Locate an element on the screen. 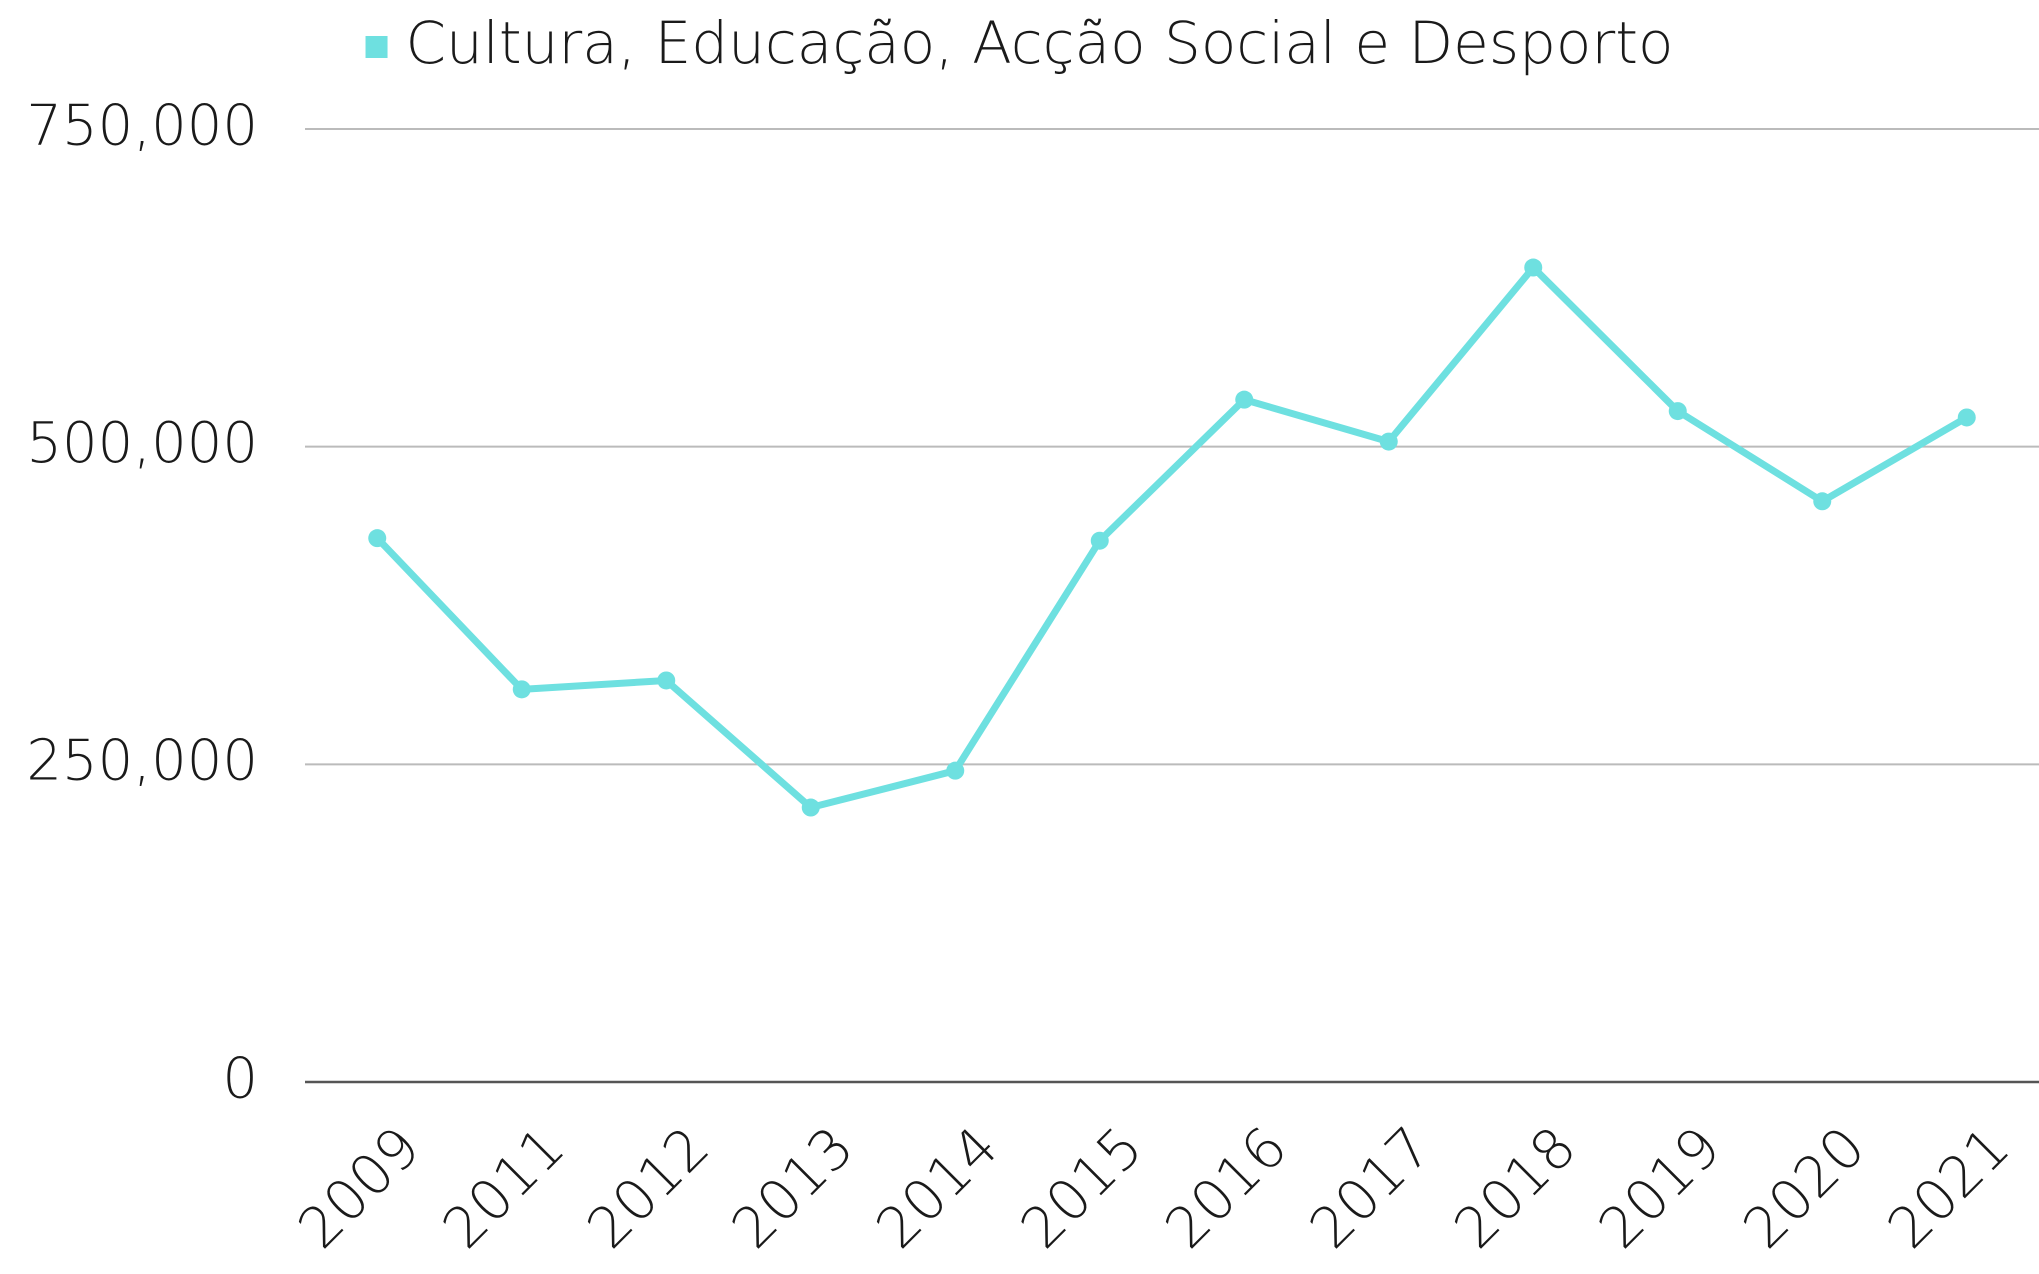  x-tick-label: 2021 is located at coordinates (1949, 1188).